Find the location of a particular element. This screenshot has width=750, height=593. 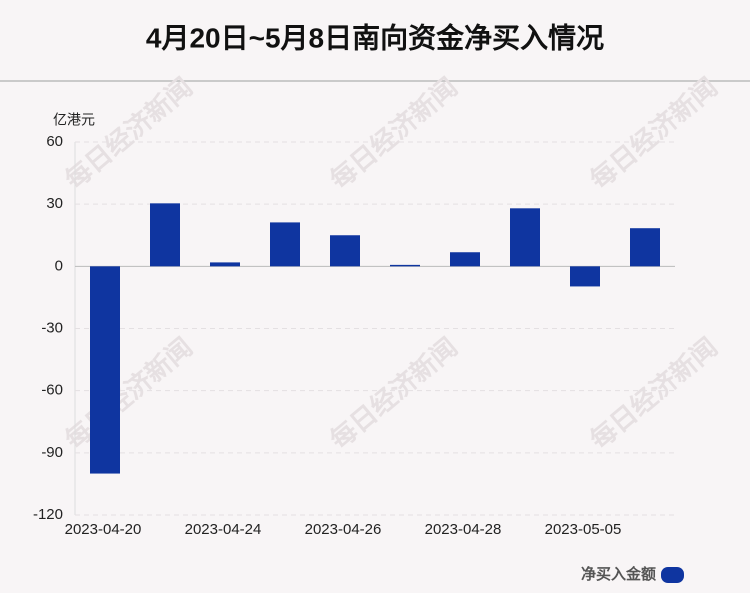

y-tick-label: -90 is located at coordinates (52, 452).